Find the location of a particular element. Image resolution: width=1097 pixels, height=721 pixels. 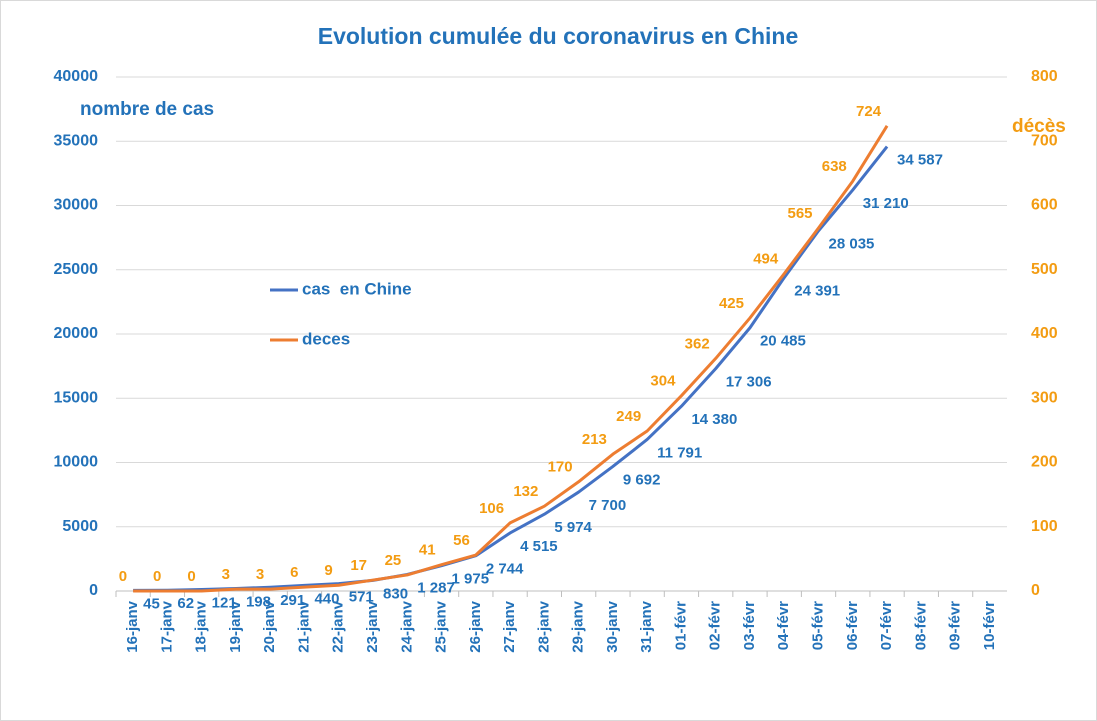

data-label: 638 is located at coordinates (834, 166).